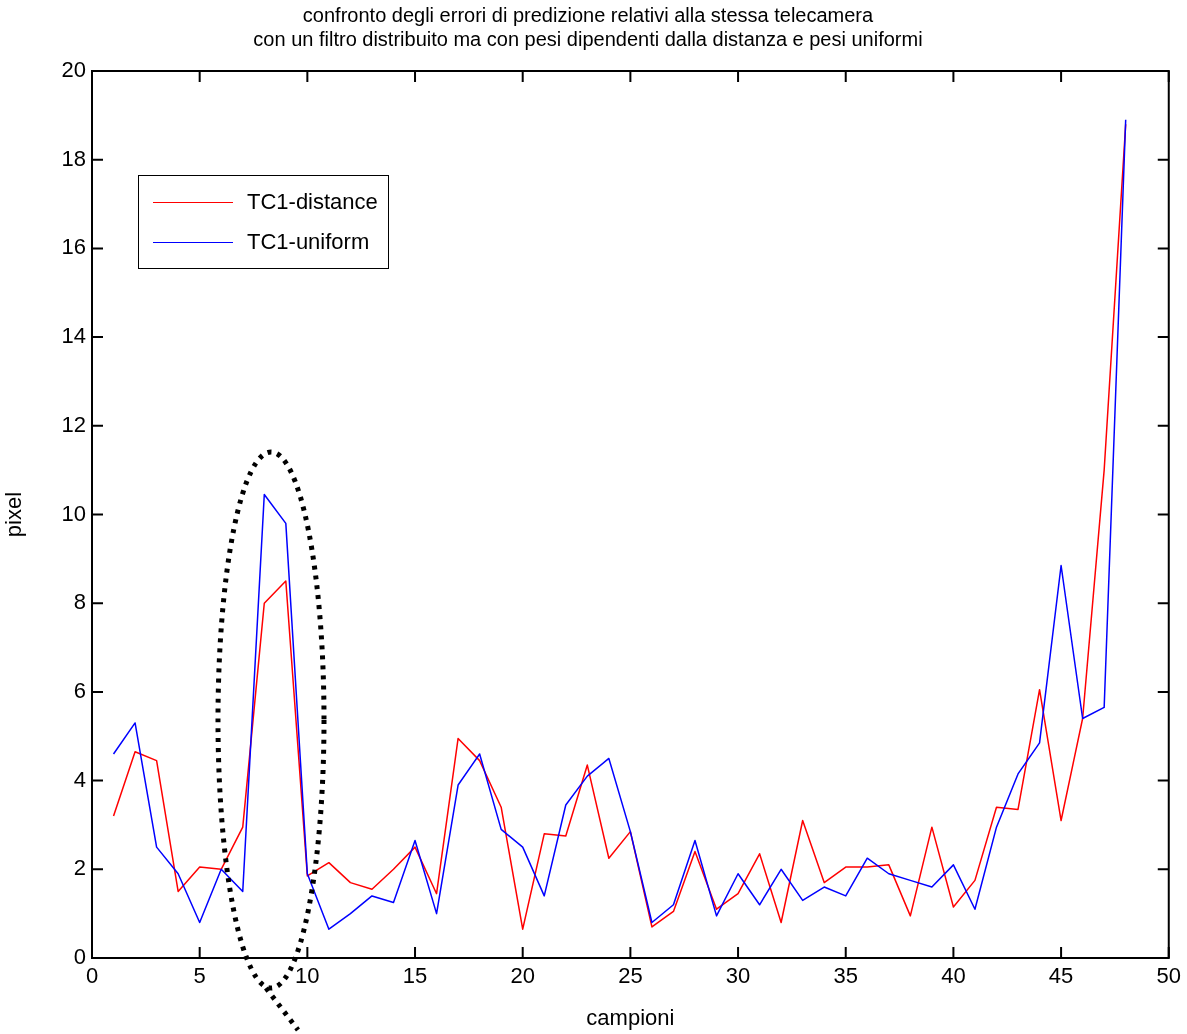 This screenshot has height=1034, width=1187. Describe the element at coordinates (79, 868) in the screenshot. I see `y-tick-label: 2` at that location.